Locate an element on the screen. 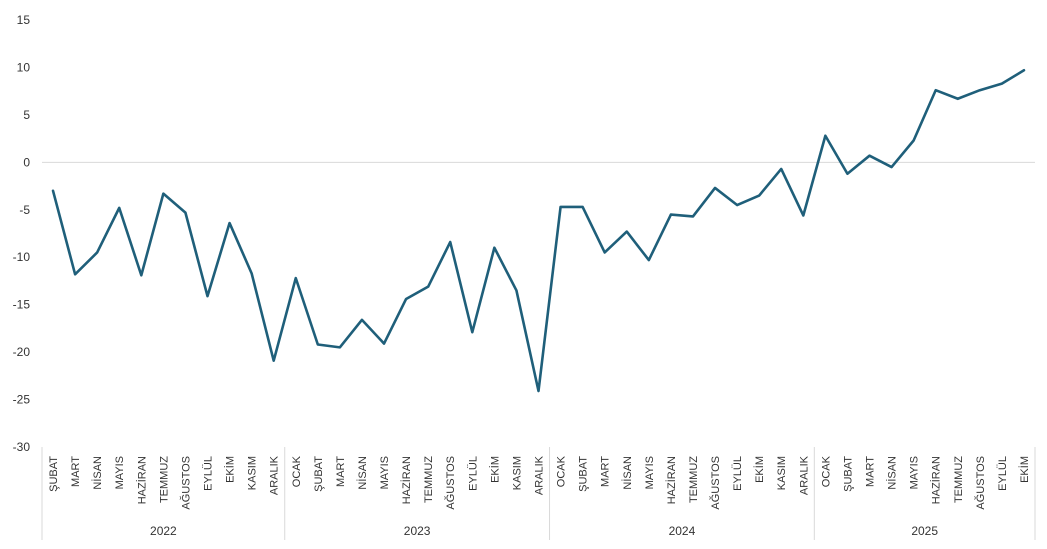 The image size is (1047, 549). year-label: 2025 is located at coordinates (924, 531).